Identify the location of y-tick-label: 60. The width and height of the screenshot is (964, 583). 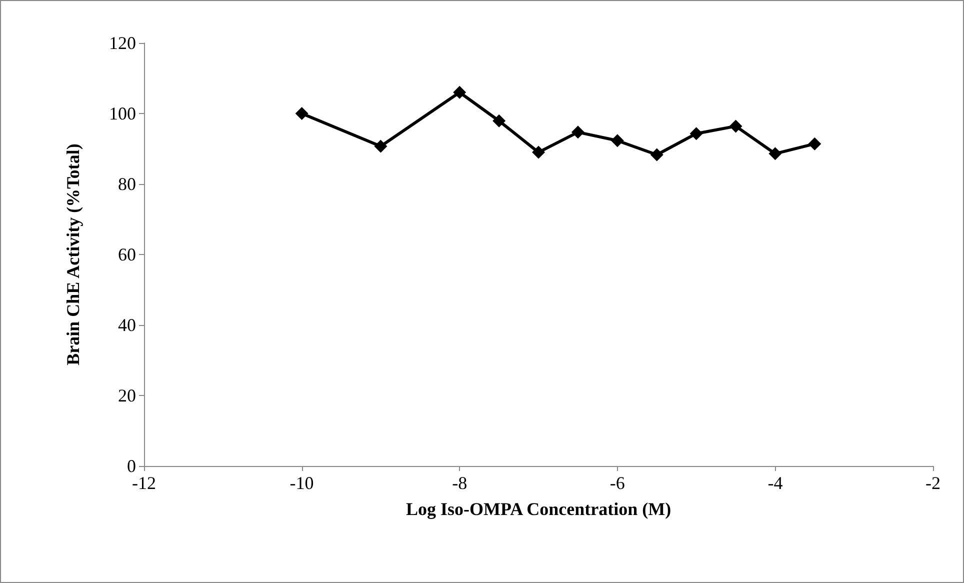
(127, 254).